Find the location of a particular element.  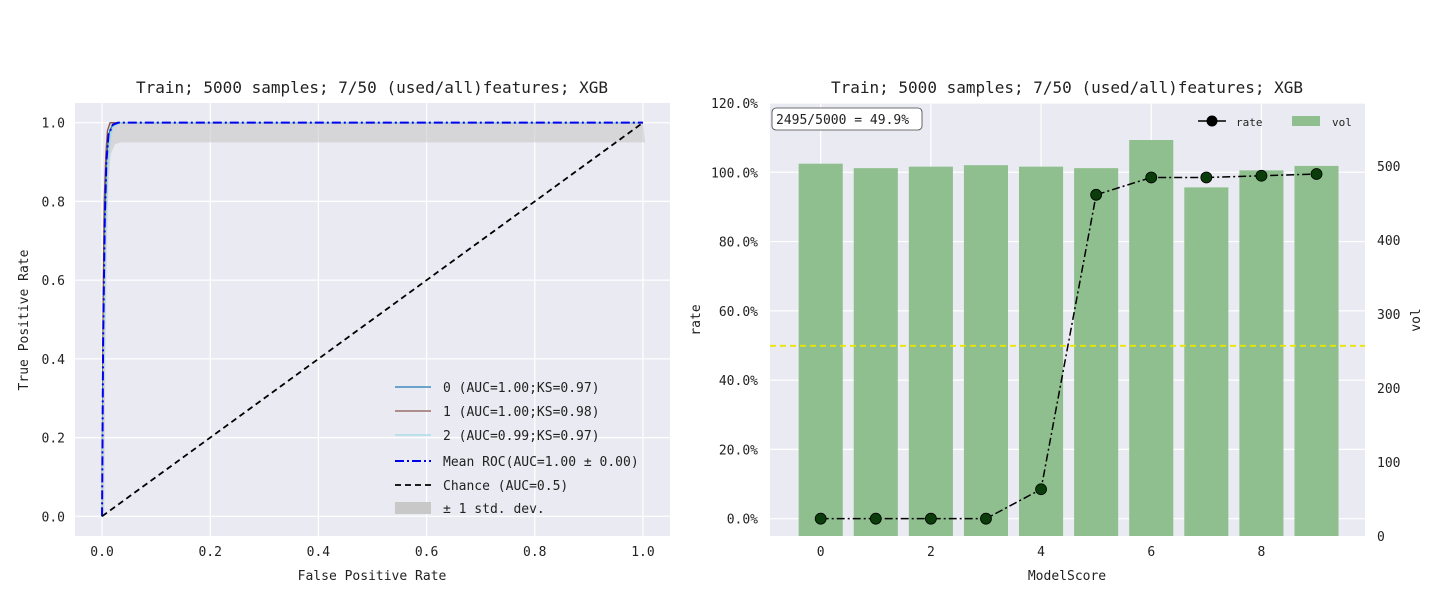

score-x-tick-label: 2 is located at coordinates (931, 552).